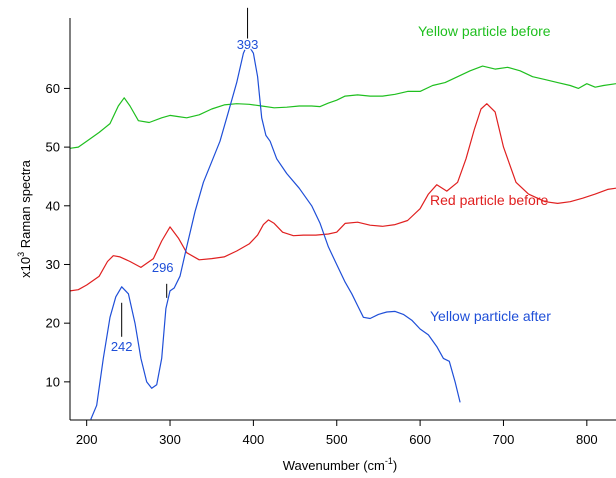 The height and width of the screenshot is (478, 616). What do you see at coordinates (337, 439) in the screenshot?
I see `x-tick-label-500: 500` at bounding box center [337, 439].